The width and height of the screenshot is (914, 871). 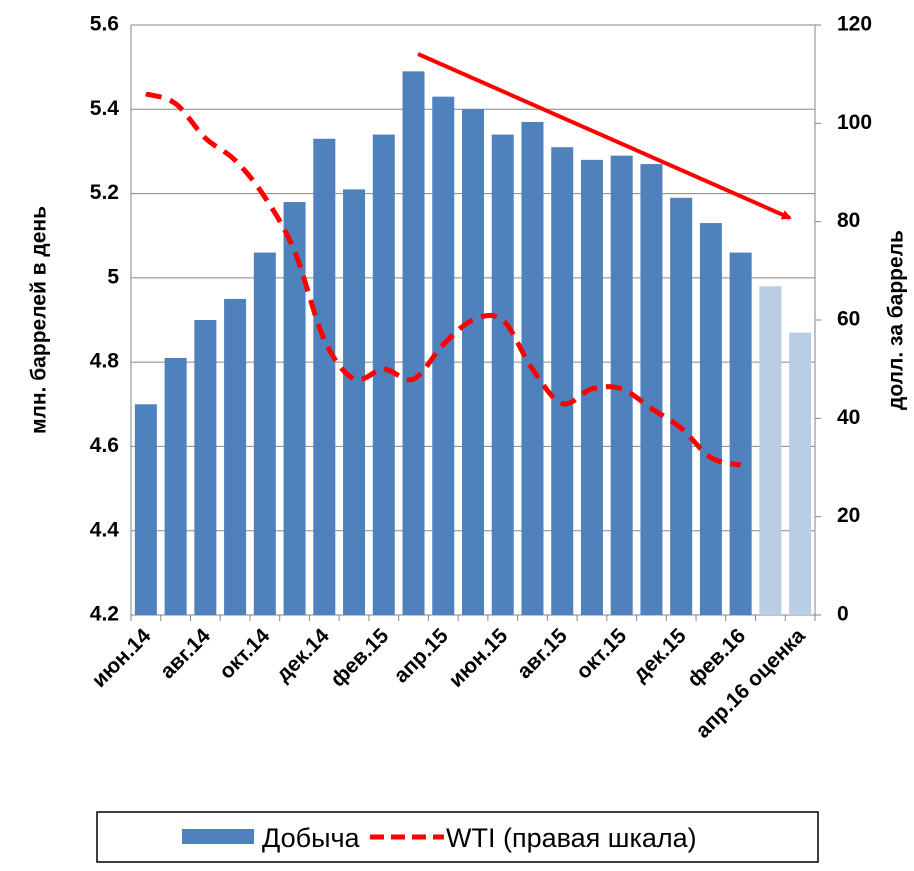 What do you see at coordinates (104, 445) in the screenshot?
I see `y-tick-label: 4.6` at bounding box center [104, 445].